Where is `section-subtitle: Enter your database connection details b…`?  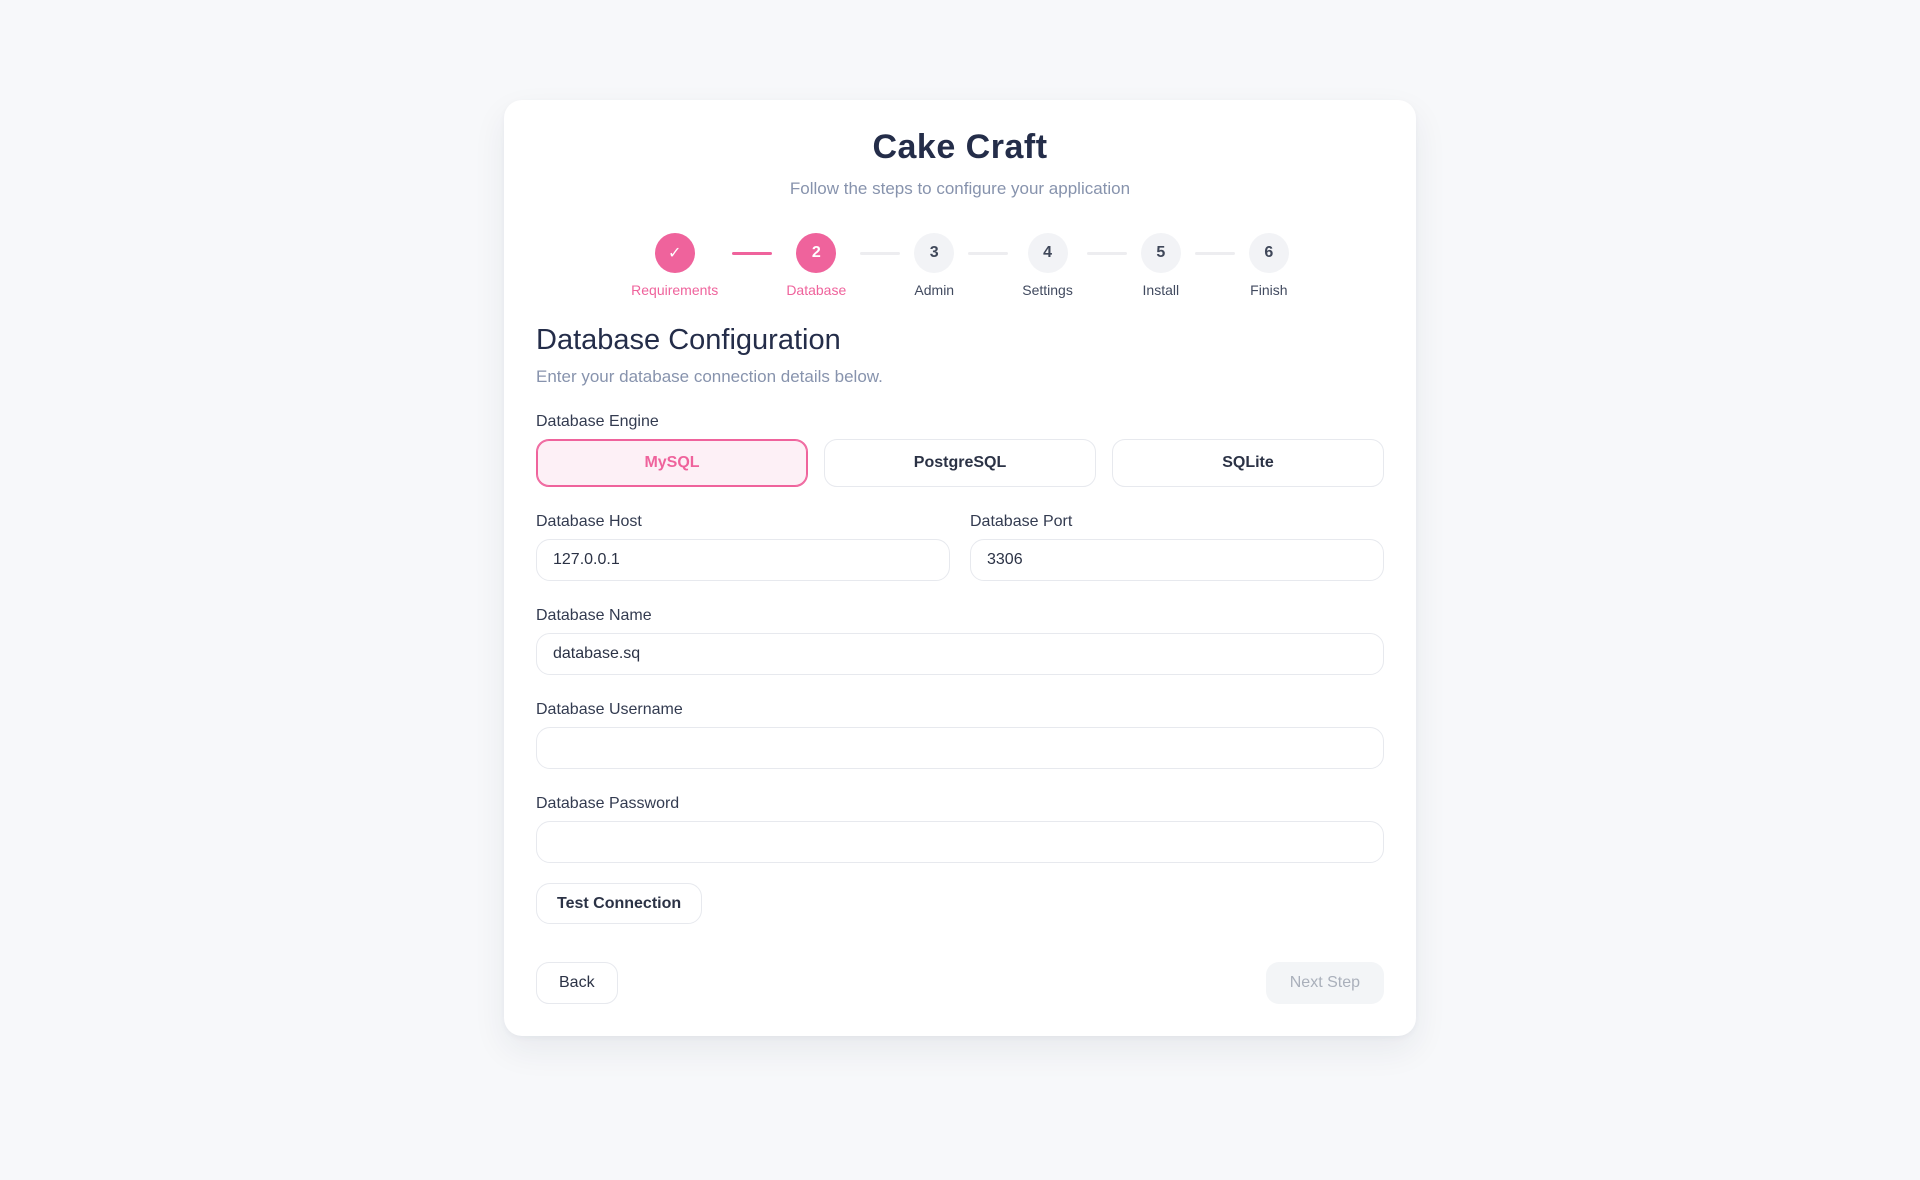
section-subtitle: Enter your database connection details b… is located at coordinates (709, 376).